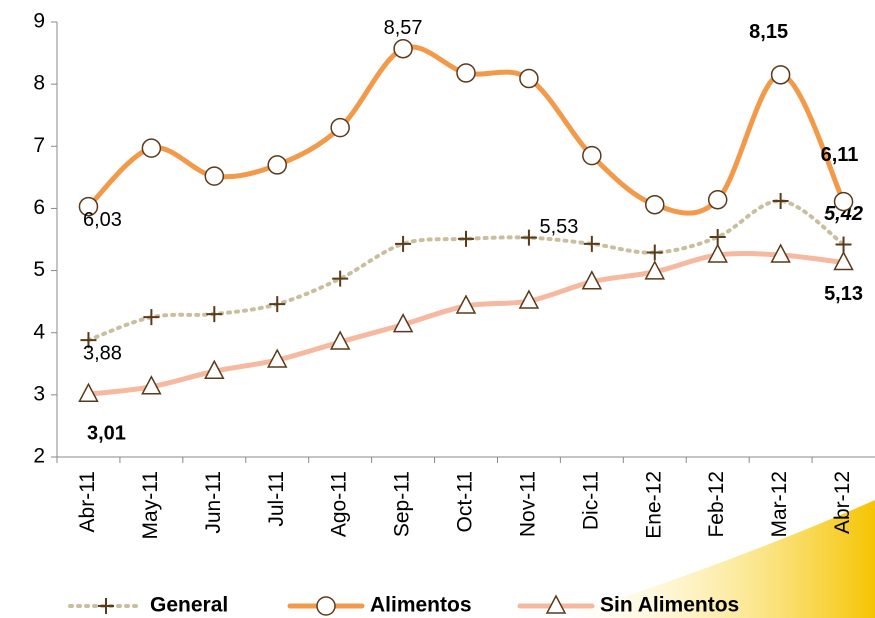  Describe the element at coordinates (840, 155) in the screenshot. I see `data-label: 6,11` at that location.